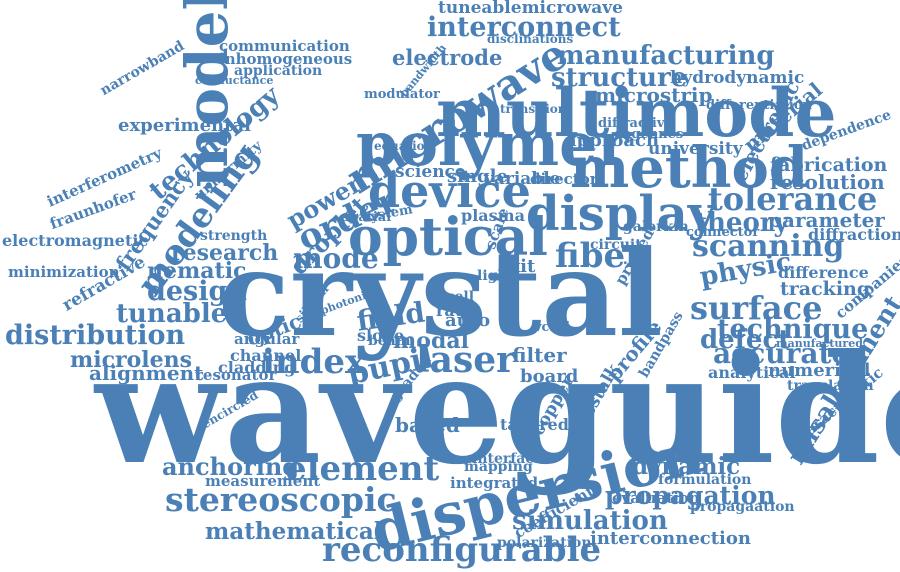  I want to click on word-structure: structure, so click(619, 78).